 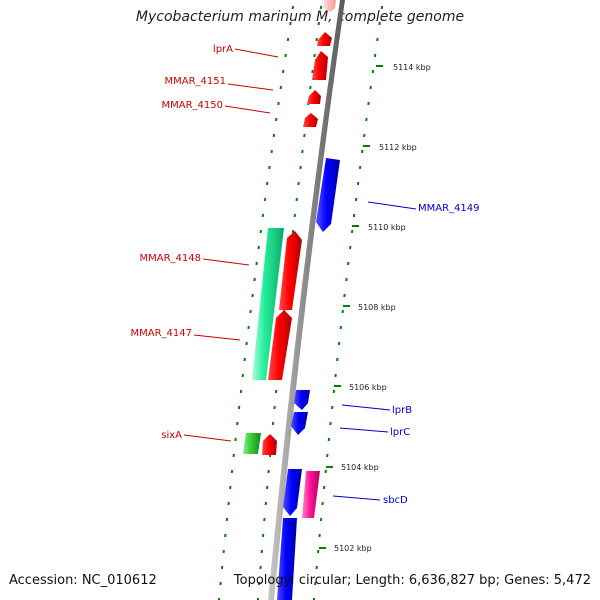 I want to click on gene-label-MMAR_4149: MMAR_4149, so click(x=423, y=207).